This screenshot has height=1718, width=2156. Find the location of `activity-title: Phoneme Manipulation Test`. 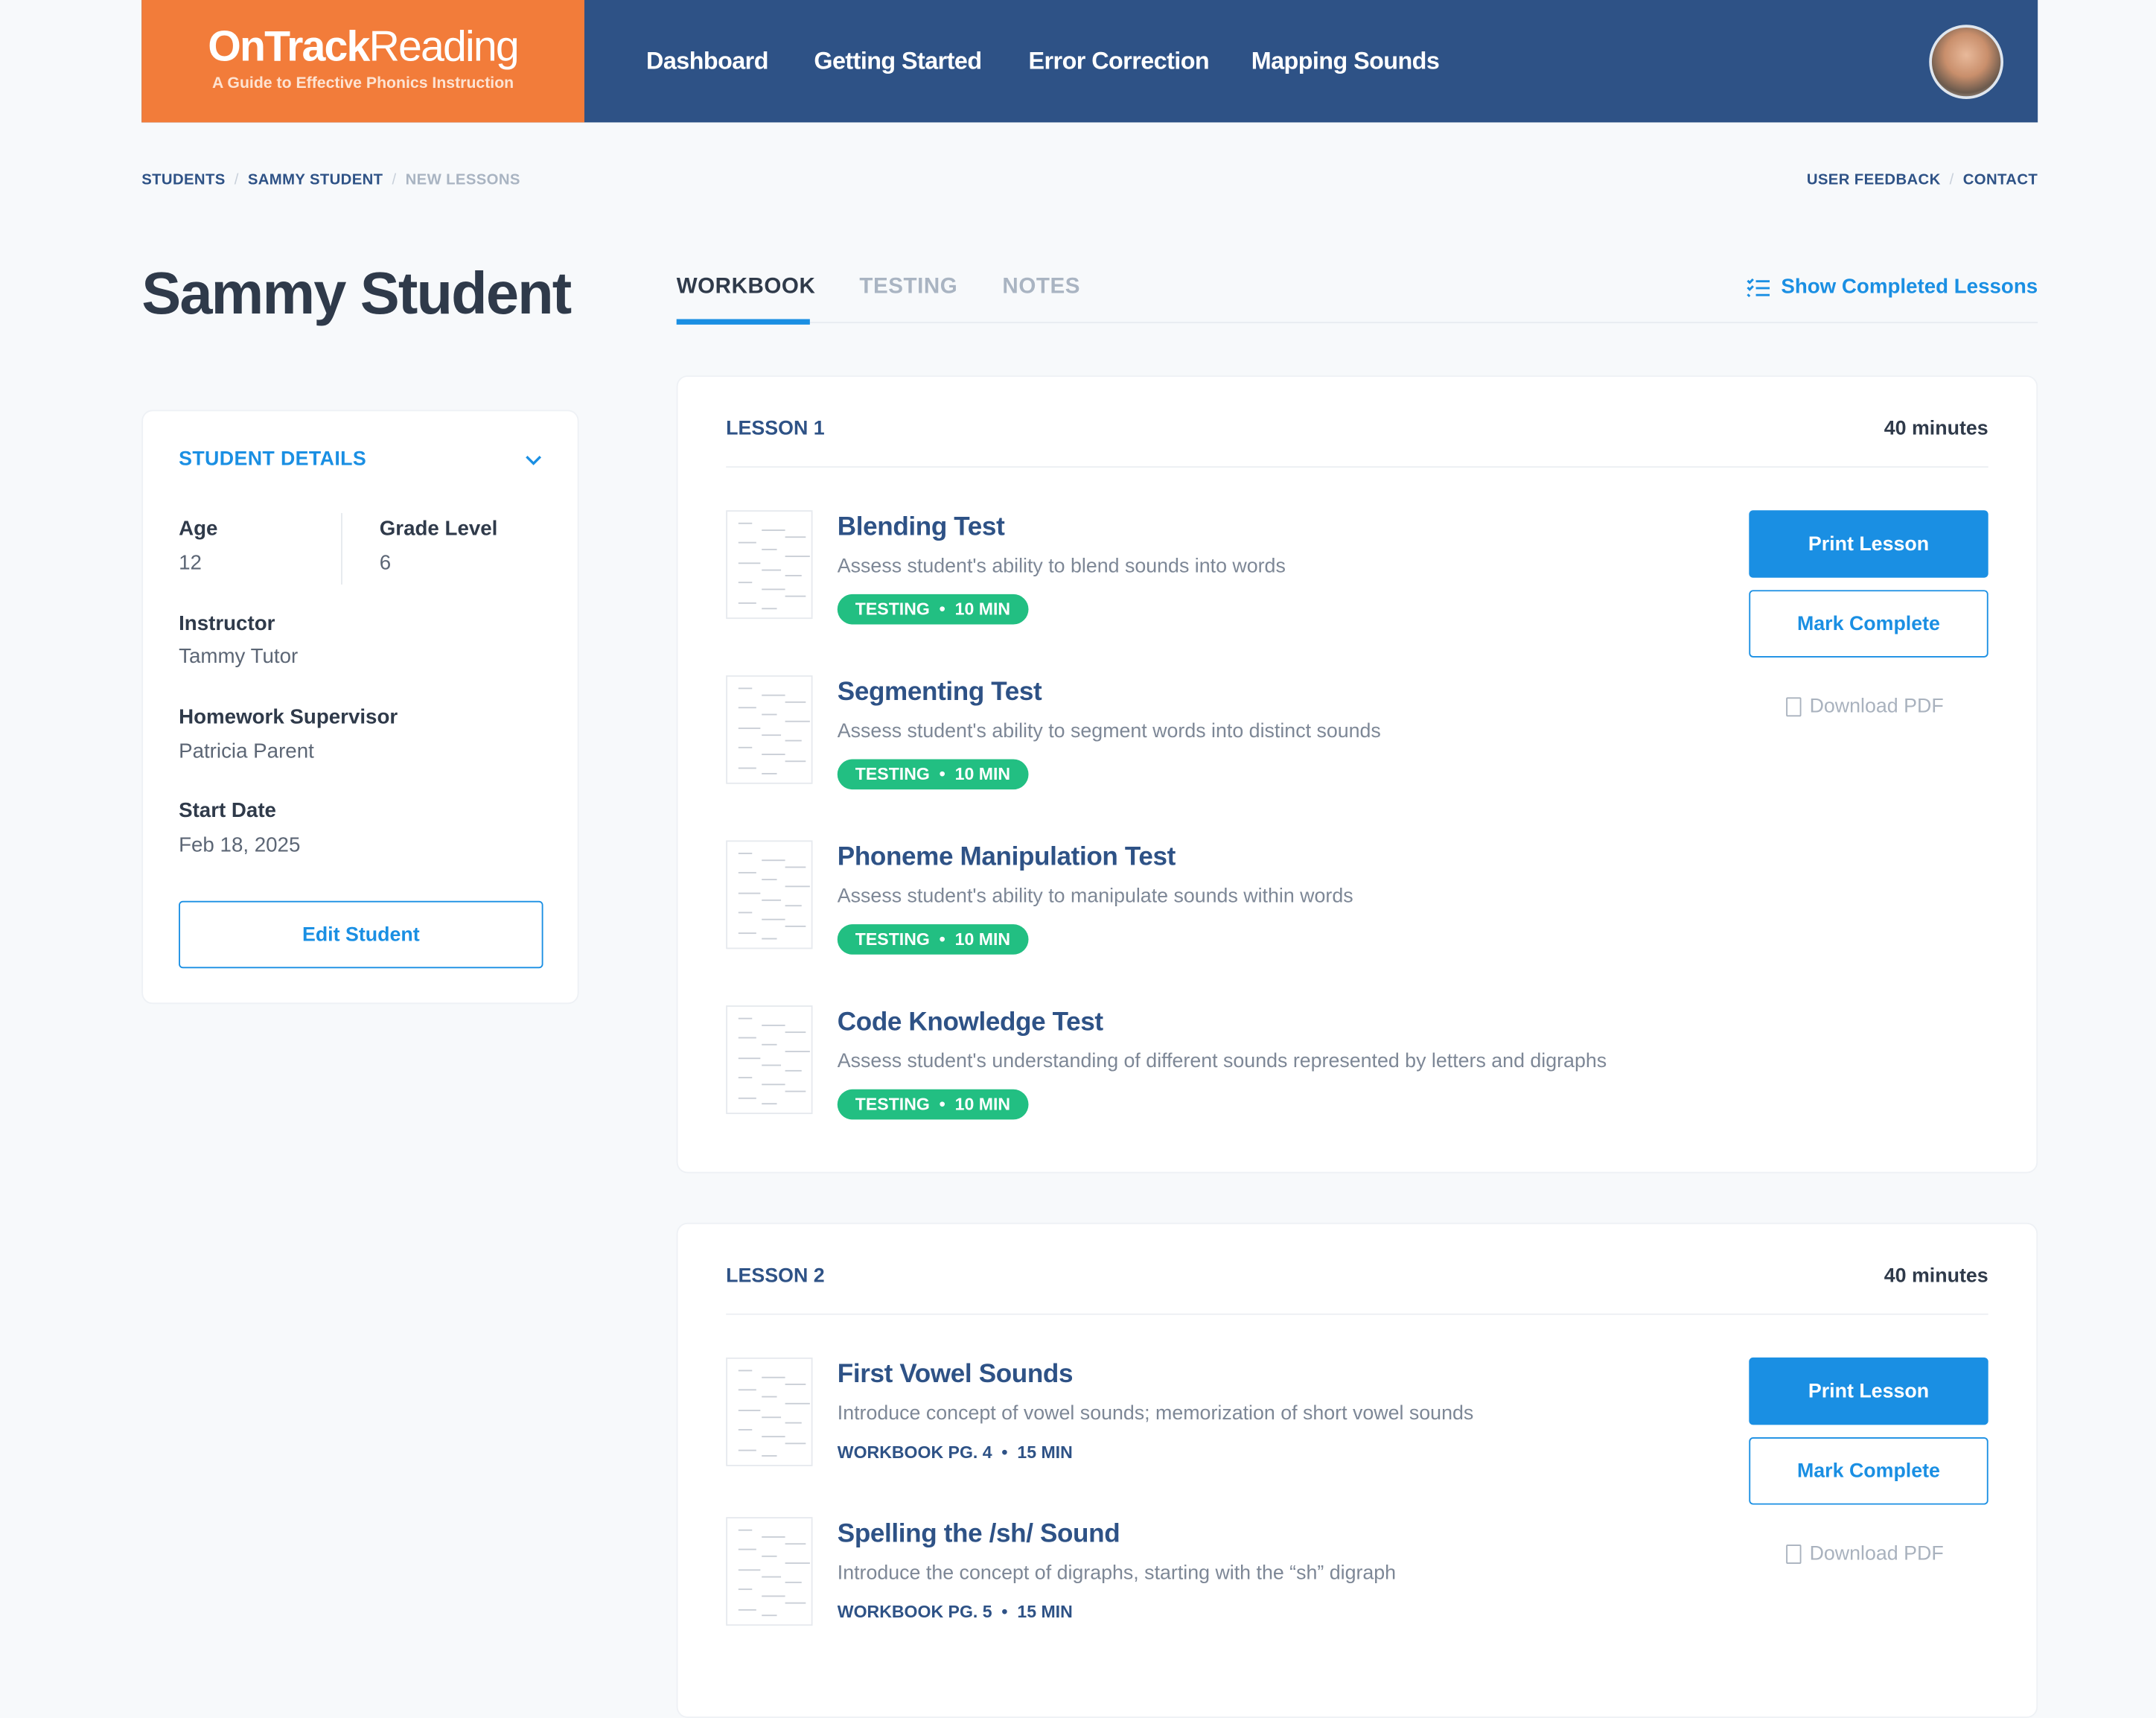

activity-title: Phoneme Manipulation Test is located at coordinates (1006, 857).